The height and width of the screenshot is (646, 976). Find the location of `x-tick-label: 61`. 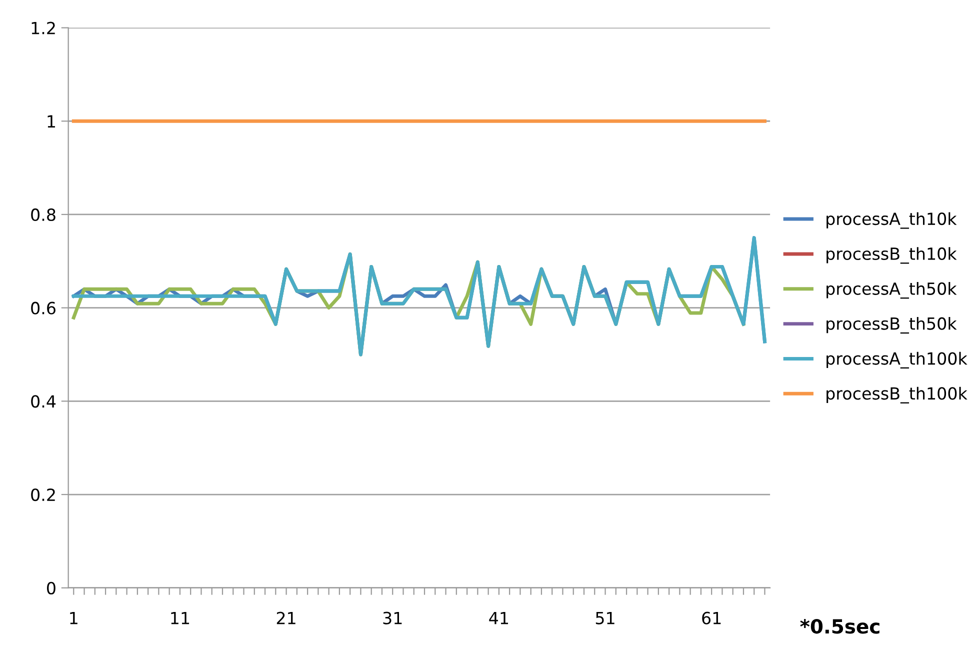

x-tick-label: 61 is located at coordinates (711, 618).